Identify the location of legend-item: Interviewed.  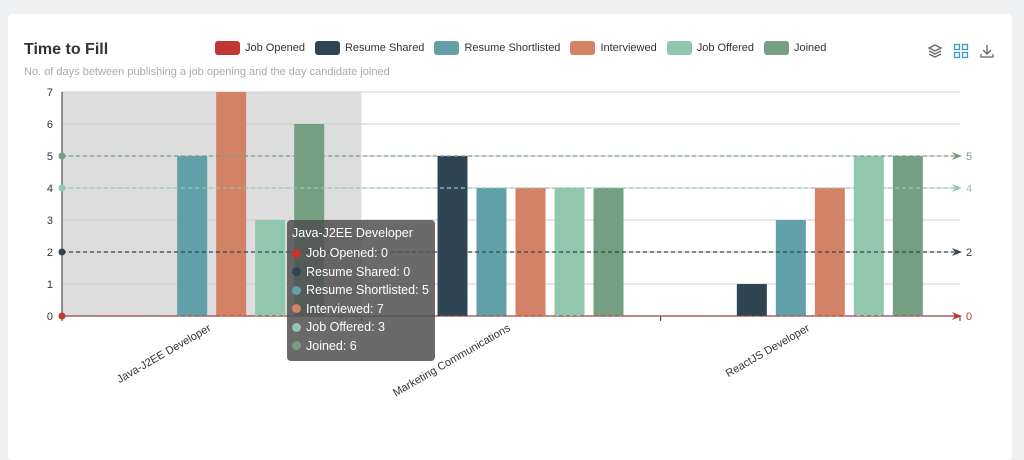
(613, 48).